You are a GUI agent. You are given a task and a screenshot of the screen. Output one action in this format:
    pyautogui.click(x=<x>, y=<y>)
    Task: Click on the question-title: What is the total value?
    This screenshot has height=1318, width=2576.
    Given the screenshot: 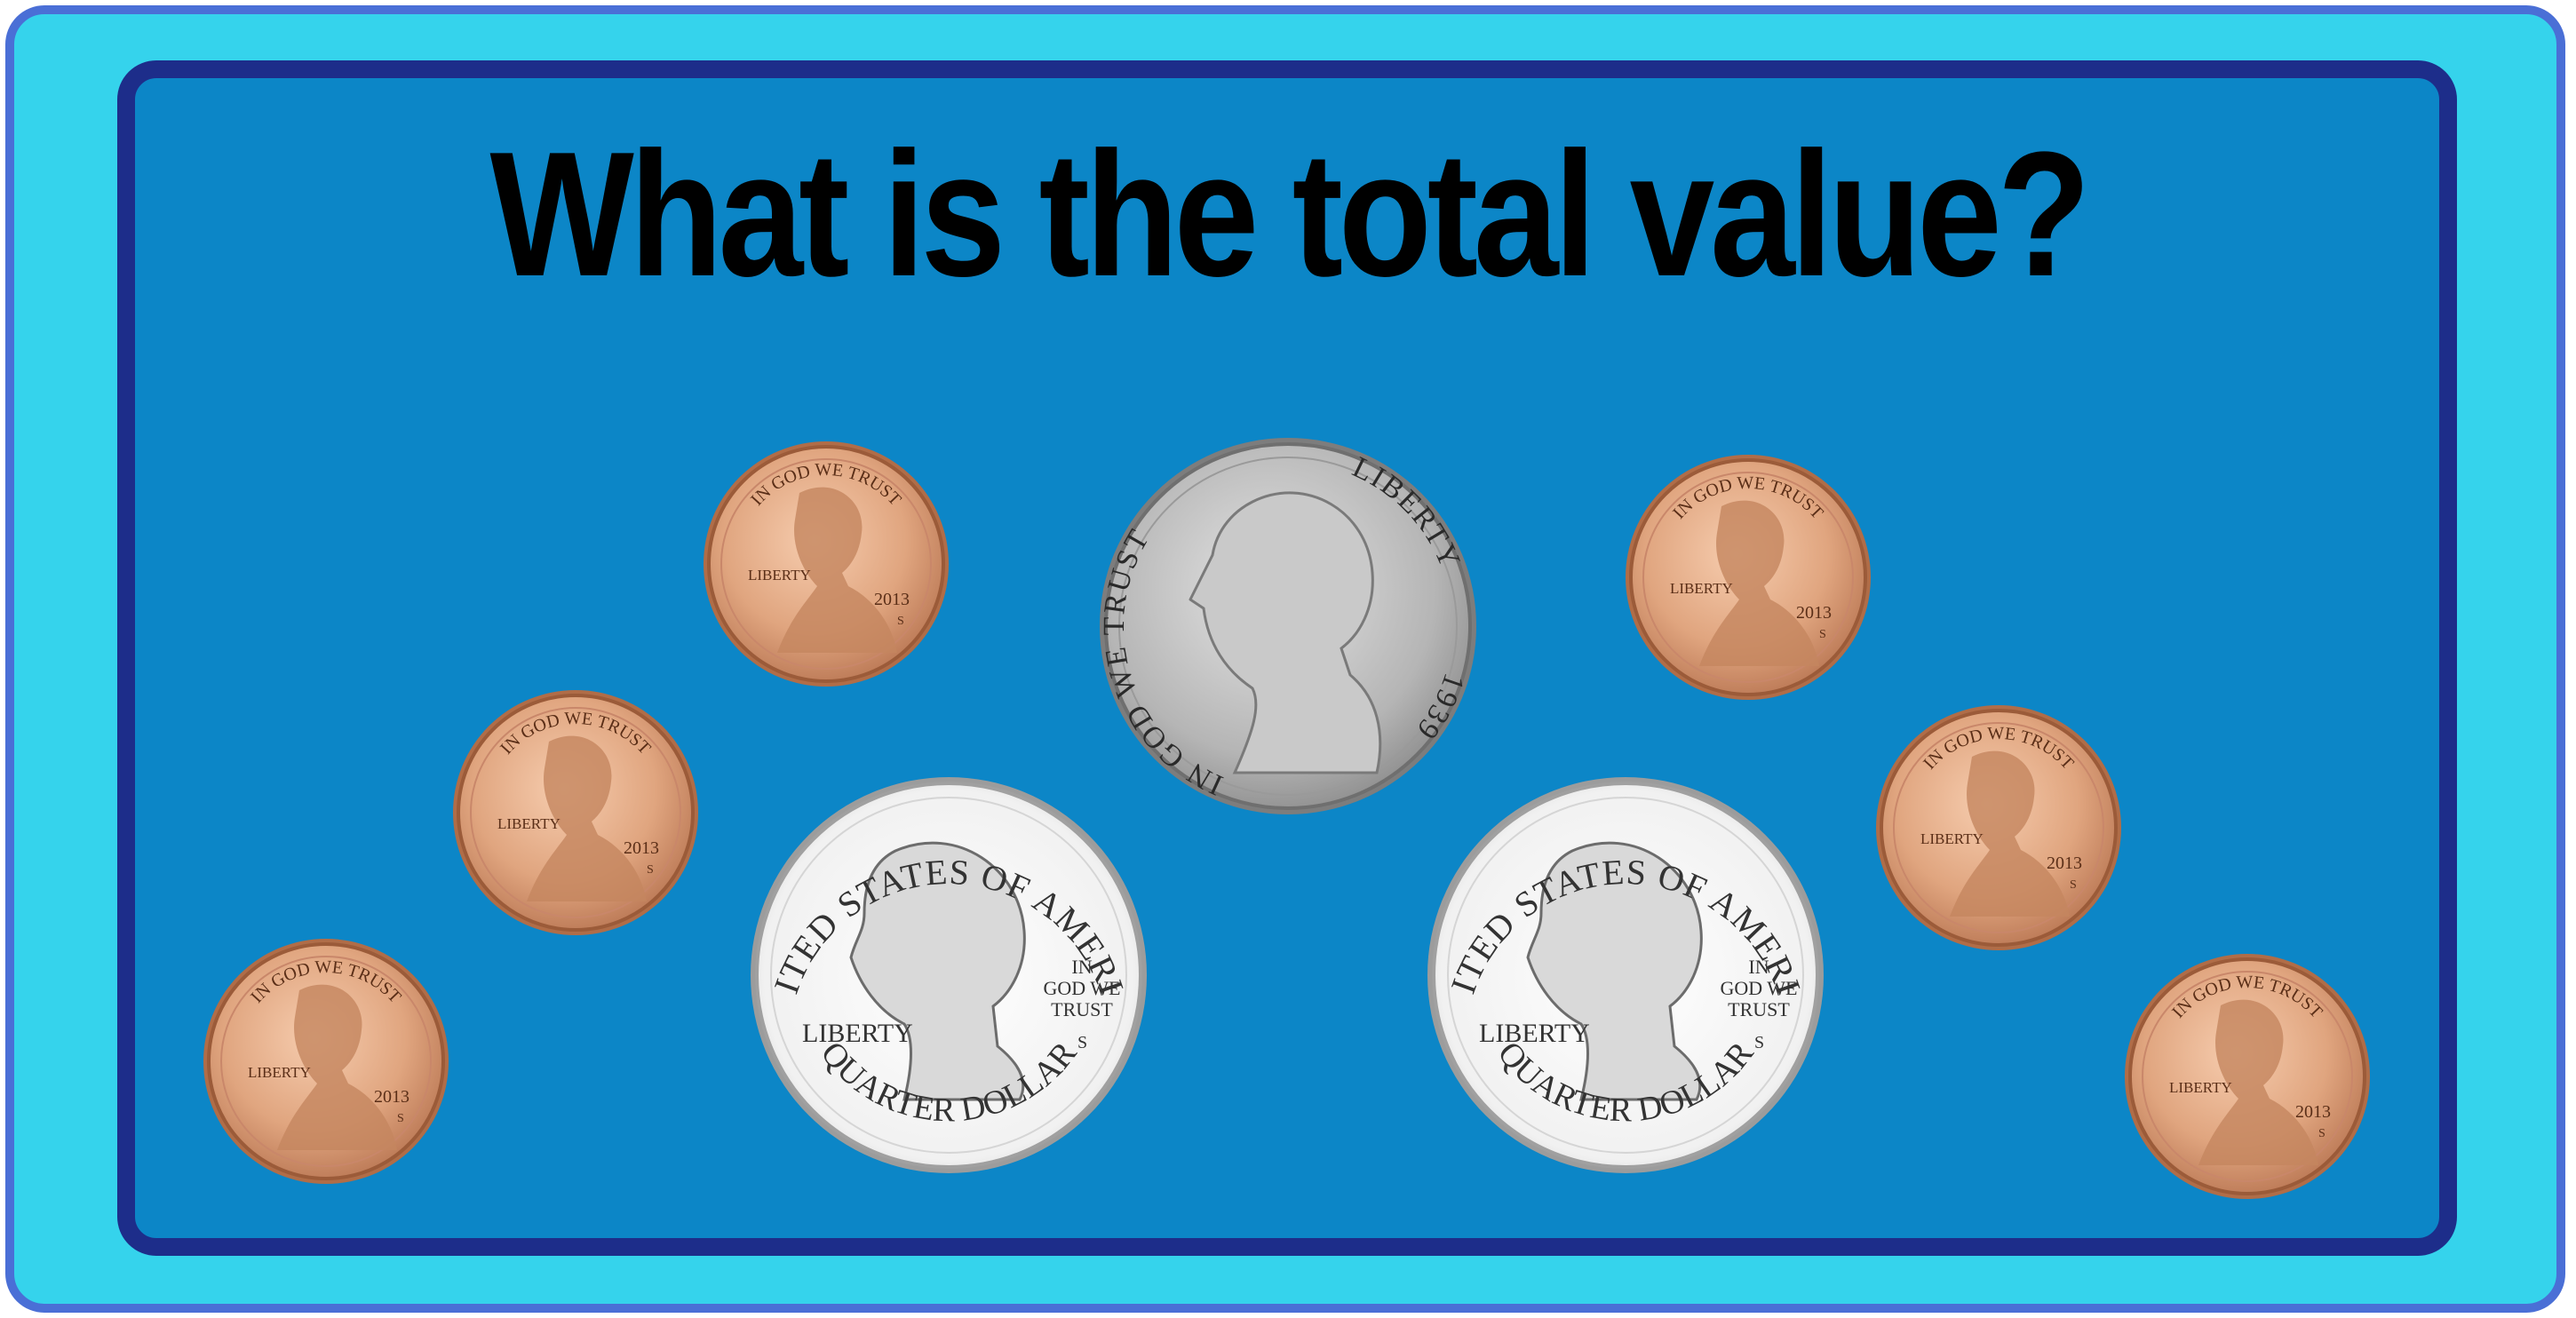 What is the action you would take?
    pyautogui.click(x=1289, y=214)
    